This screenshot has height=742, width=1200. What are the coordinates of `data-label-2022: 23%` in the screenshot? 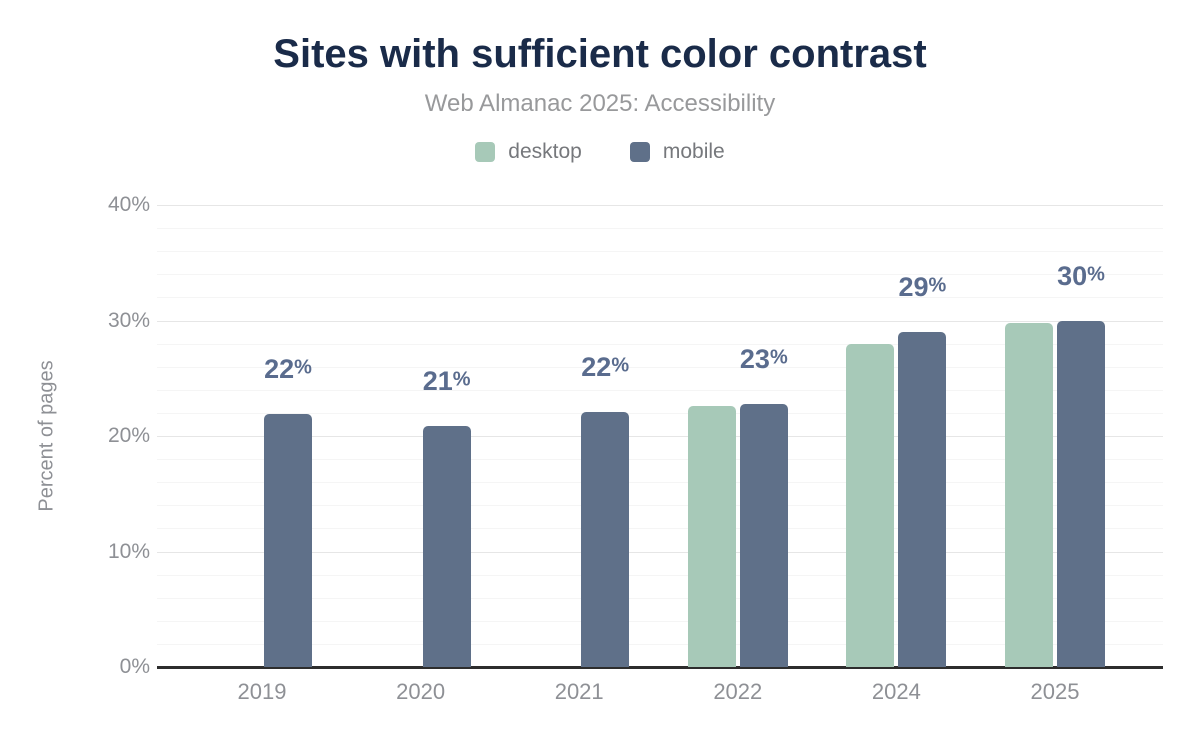 It's located at (763, 358).